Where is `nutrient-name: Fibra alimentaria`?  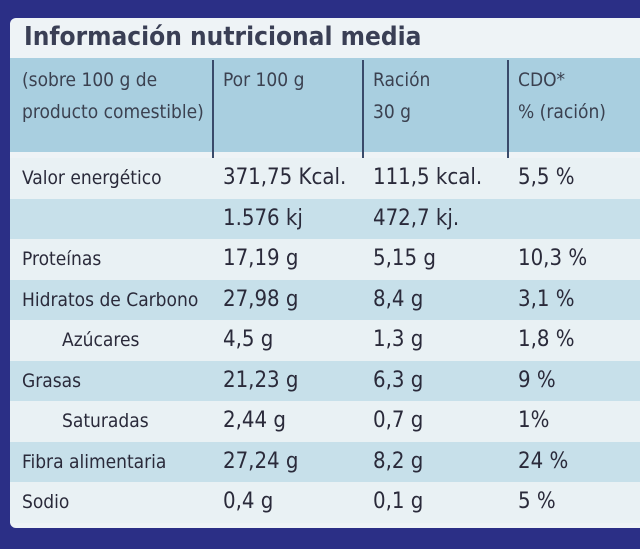
nutrient-name: Fibra alimentaria is located at coordinates (94, 461).